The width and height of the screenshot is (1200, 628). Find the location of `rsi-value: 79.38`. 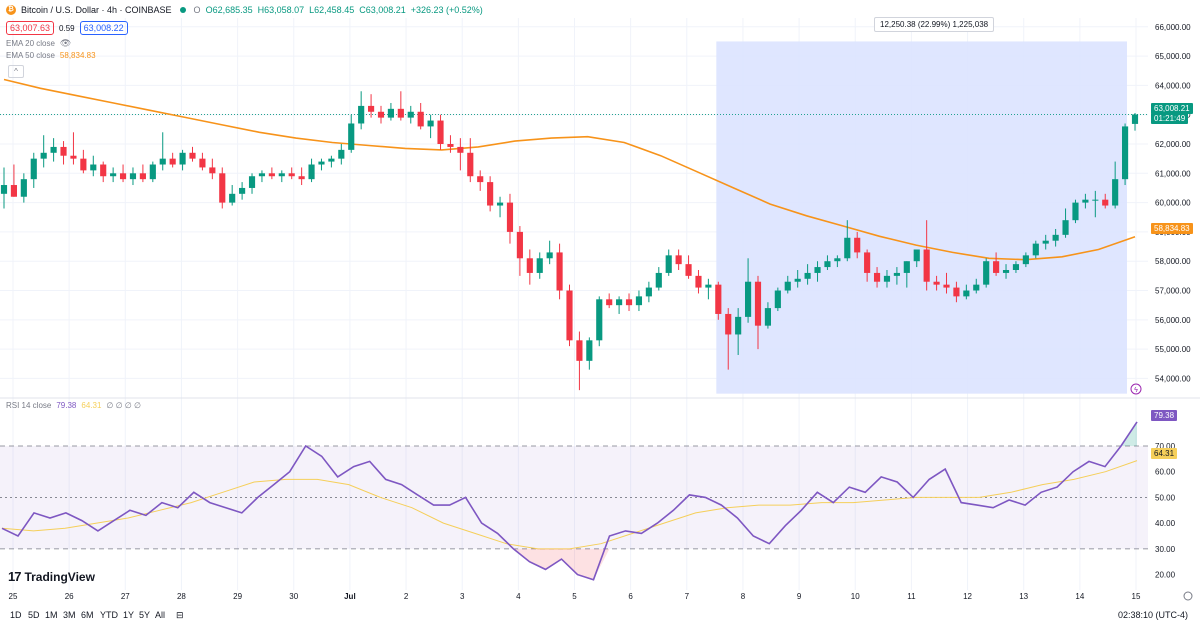

rsi-value: 79.38 is located at coordinates (66, 405).